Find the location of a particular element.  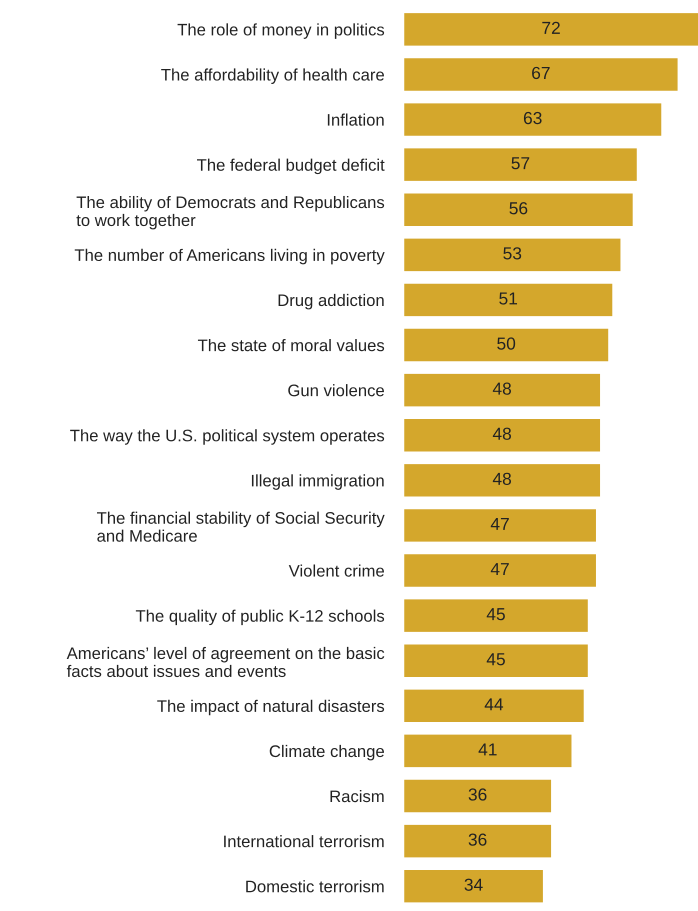

data-label: 51 is located at coordinates (508, 298).